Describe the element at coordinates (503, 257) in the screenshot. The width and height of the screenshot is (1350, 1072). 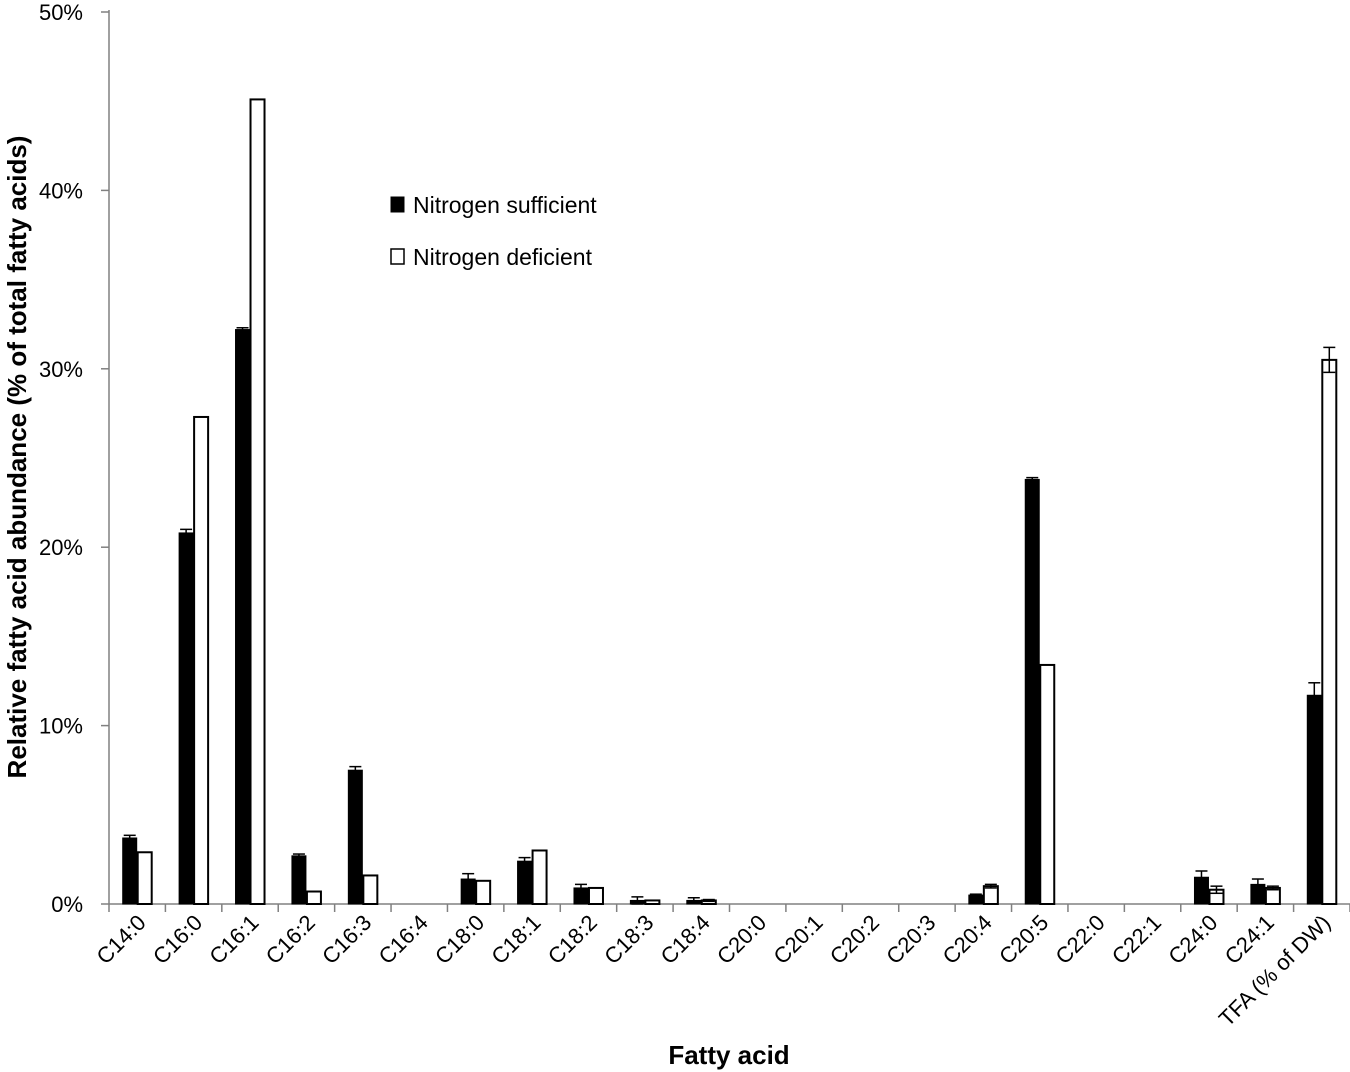
I see `legend-label: Nitrogen deficient` at that location.